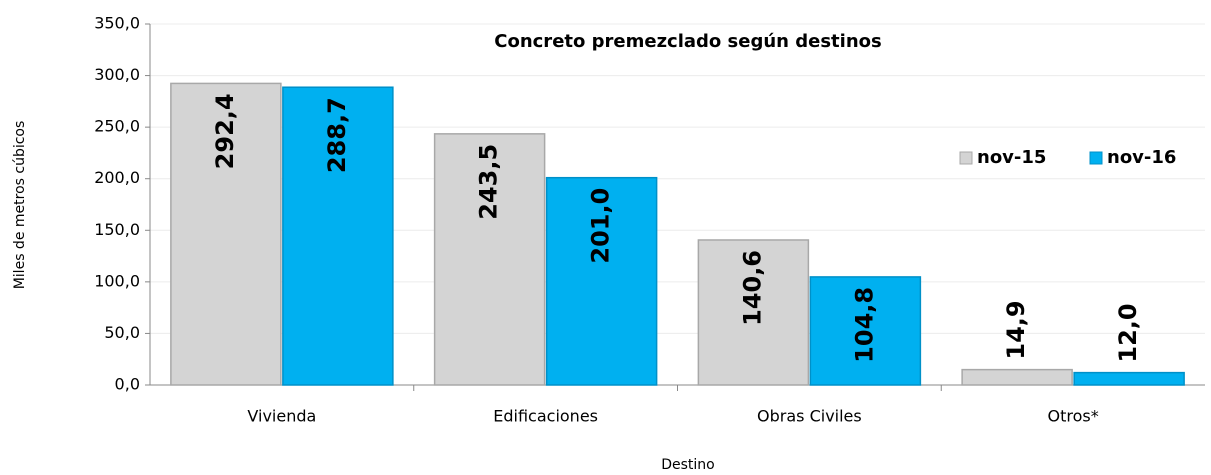 This screenshot has height=475, width=1211. What do you see at coordinates (601, 226) in the screenshot?
I see `value-label: 201,0` at bounding box center [601, 226].